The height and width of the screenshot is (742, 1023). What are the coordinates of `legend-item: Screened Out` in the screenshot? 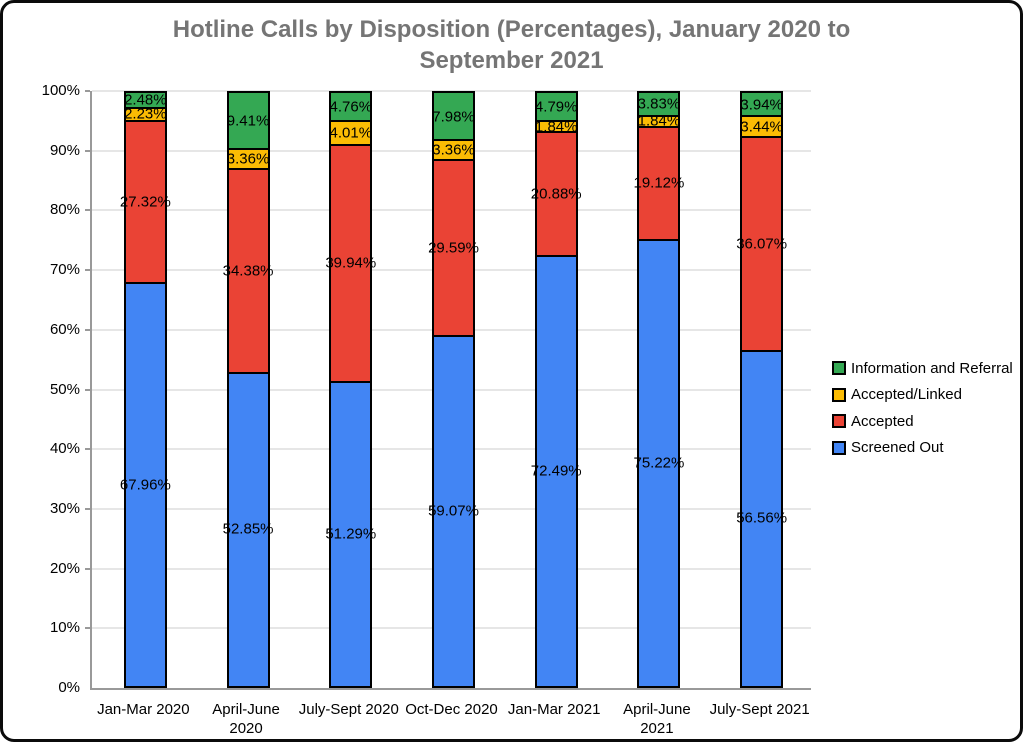 It's located at (922, 448).